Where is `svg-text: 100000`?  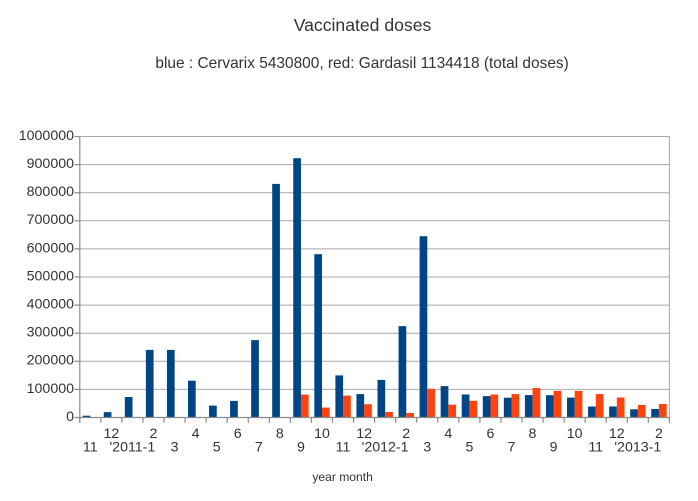
svg-text: 100000 is located at coordinates (50, 389).